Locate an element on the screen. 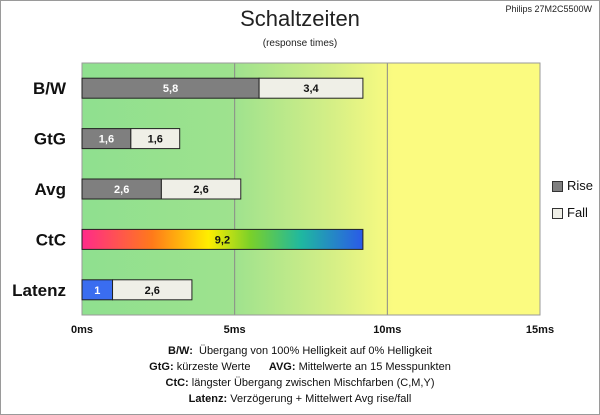 This screenshot has height=415, width=600. legend-fall: Fall is located at coordinates (570, 212).